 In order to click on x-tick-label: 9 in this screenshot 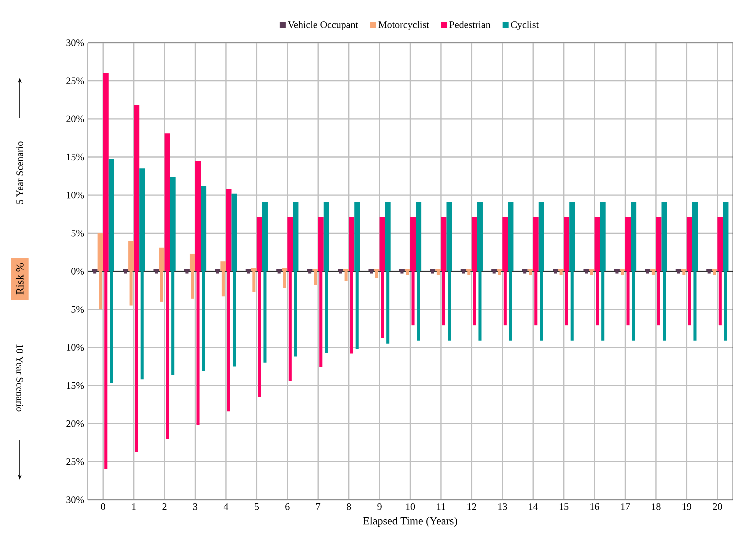, I will do `click(380, 507)`.